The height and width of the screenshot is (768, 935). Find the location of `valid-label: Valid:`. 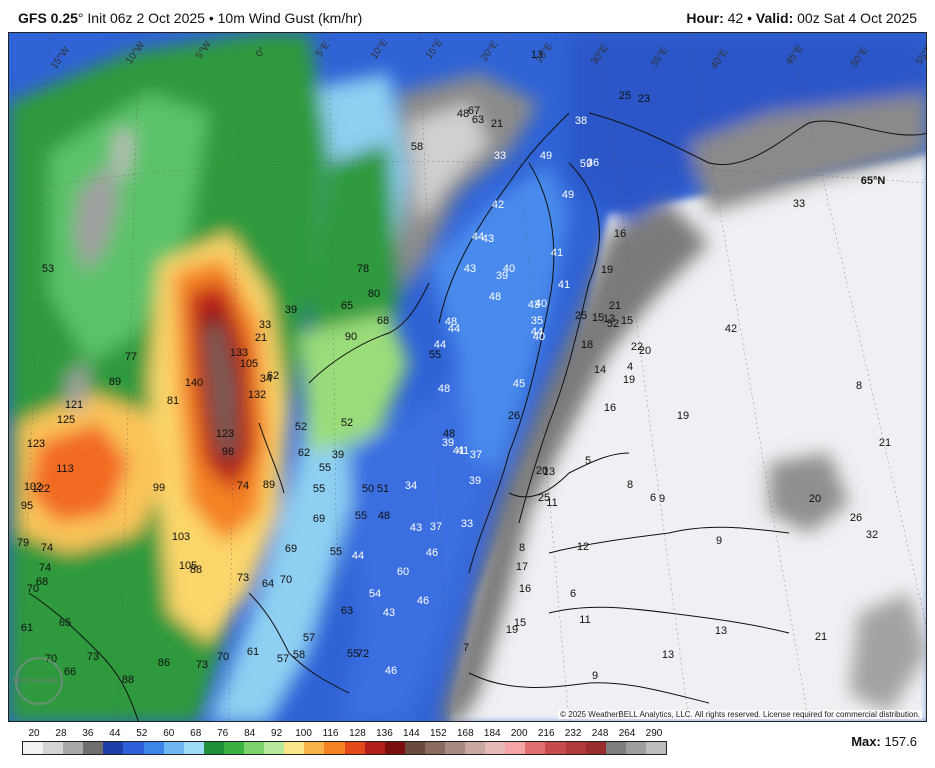

valid-label: Valid: is located at coordinates (774, 18).